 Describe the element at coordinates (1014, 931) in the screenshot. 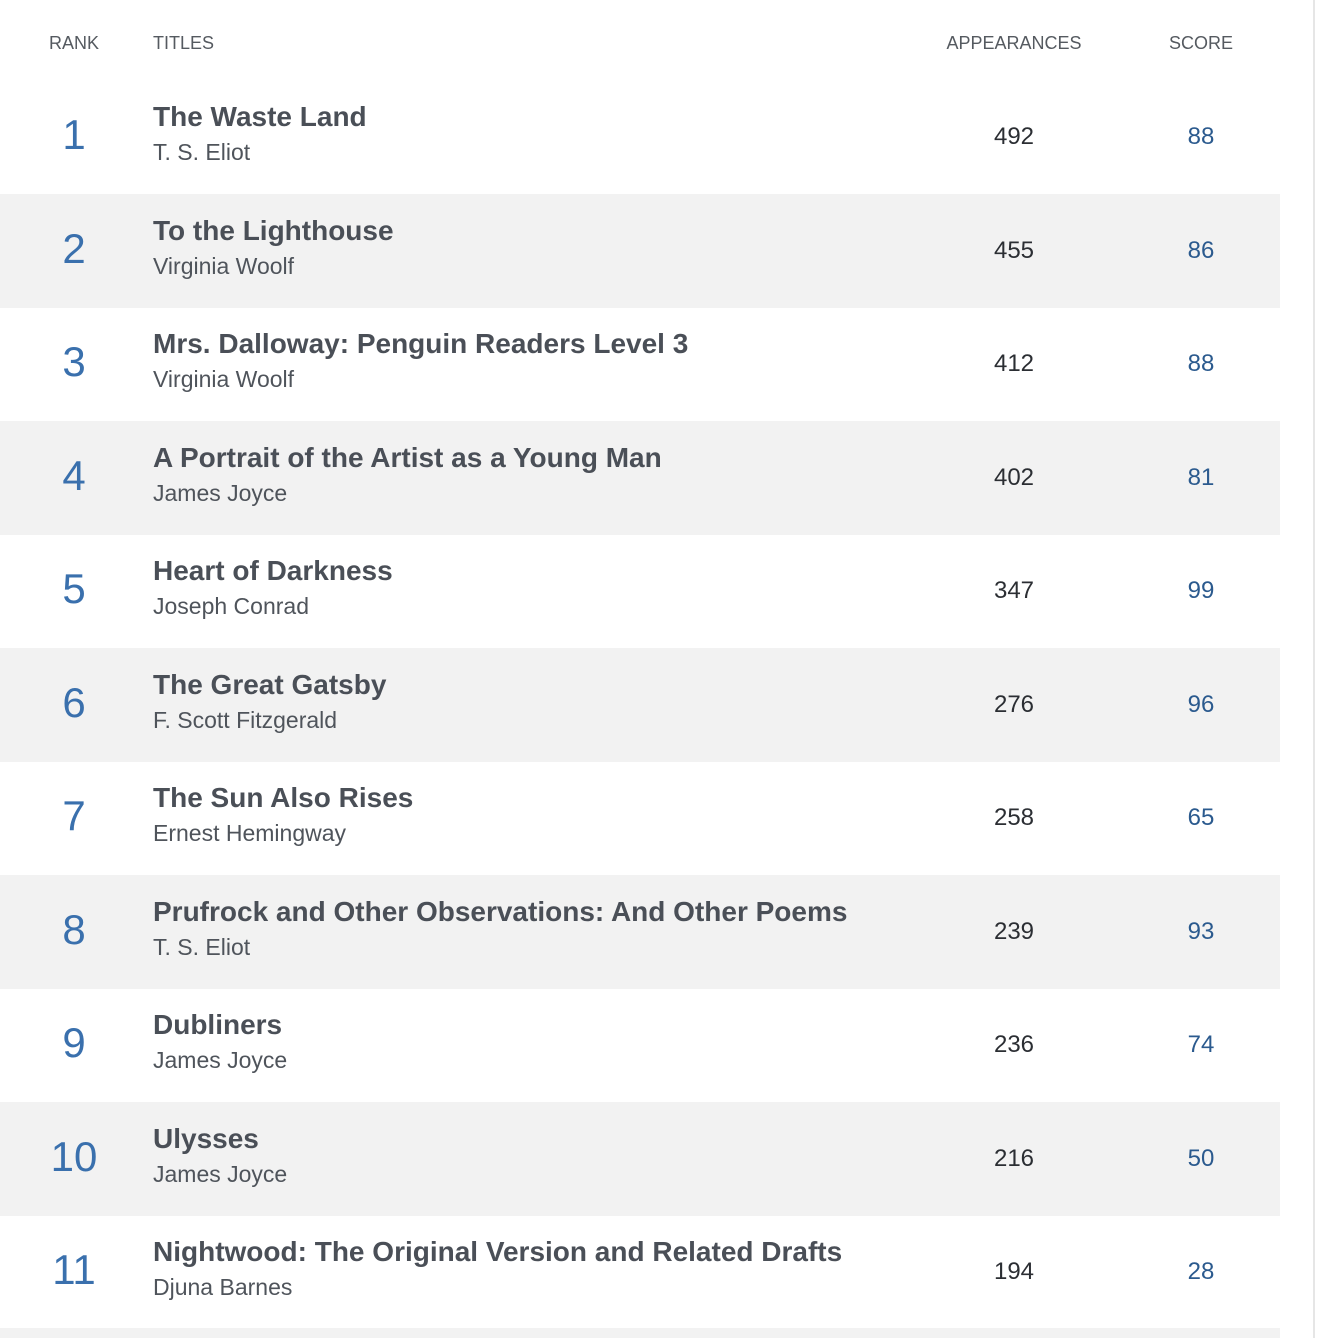

I see `appearances: 239` at that location.